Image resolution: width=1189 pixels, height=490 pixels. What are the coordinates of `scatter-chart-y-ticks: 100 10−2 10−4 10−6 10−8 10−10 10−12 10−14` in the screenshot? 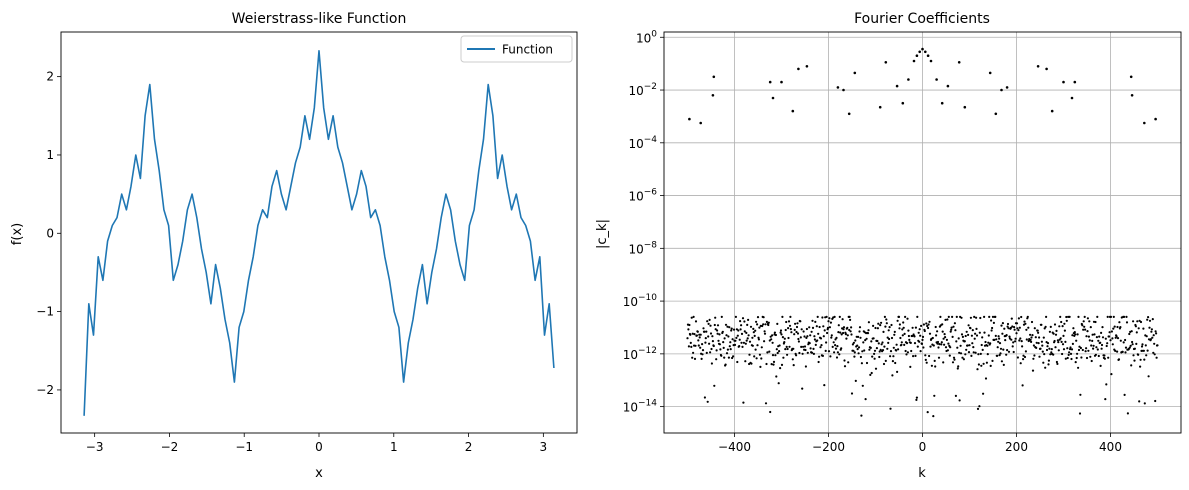 It's located at (643, 222).